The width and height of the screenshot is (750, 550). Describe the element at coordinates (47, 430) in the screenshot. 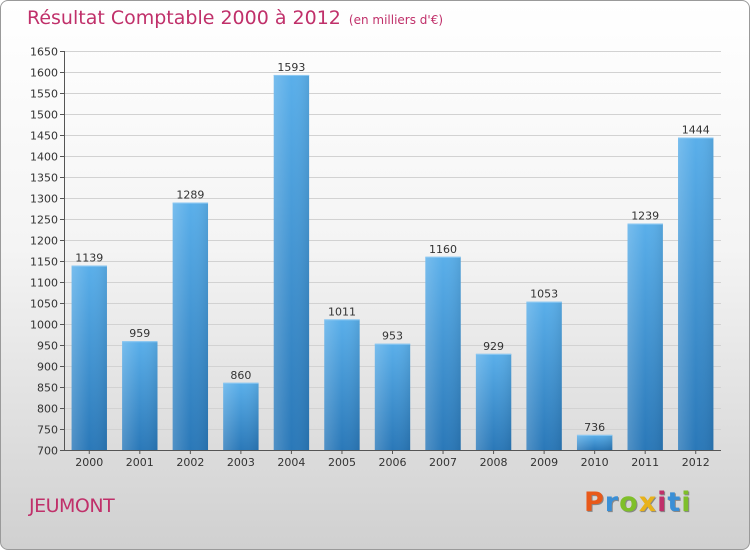

I see `y-tick-label: 750` at that location.